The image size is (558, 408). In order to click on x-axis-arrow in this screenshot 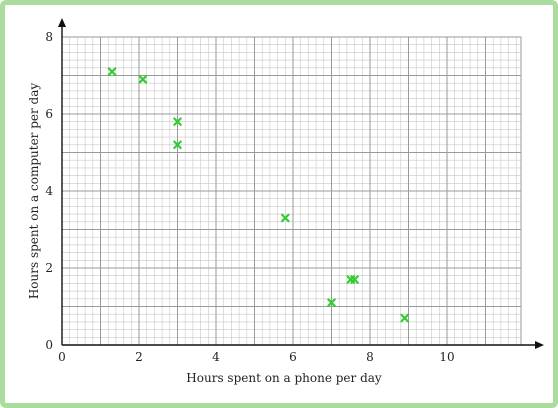, I will do `click(539, 345)`.